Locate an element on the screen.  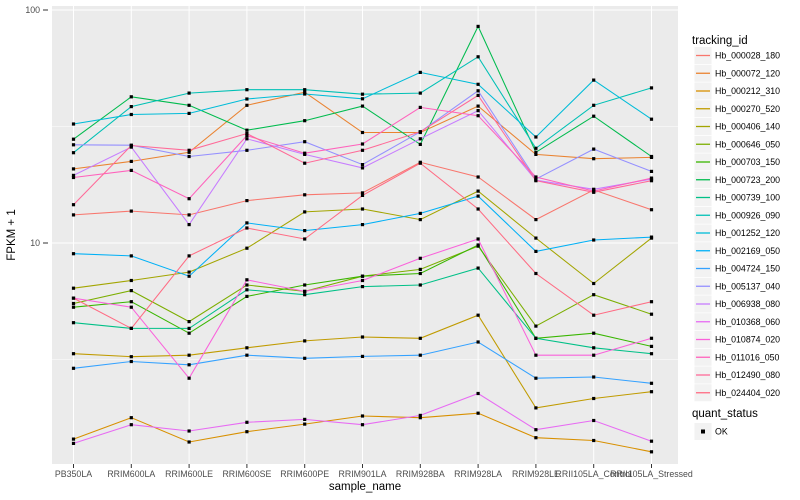
legend-item-Hb_012490_080: Hb_012490_080 is located at coordinates (737, 375).